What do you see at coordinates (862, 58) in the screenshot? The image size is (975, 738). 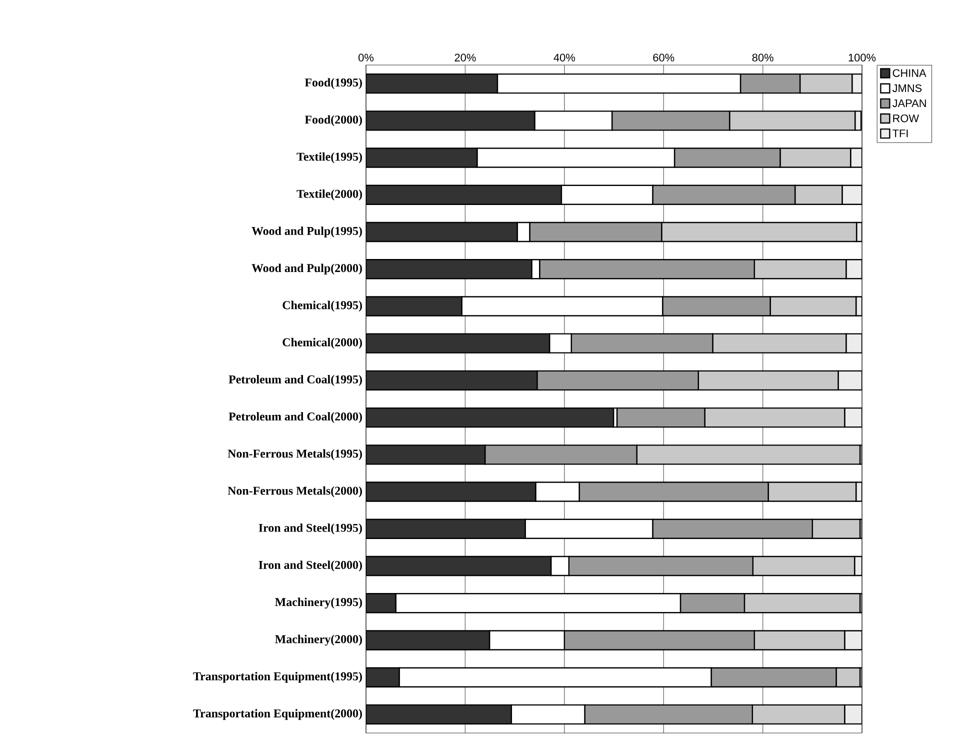 I see `x-tick-label: 100%` at bounding box center [862, 58].